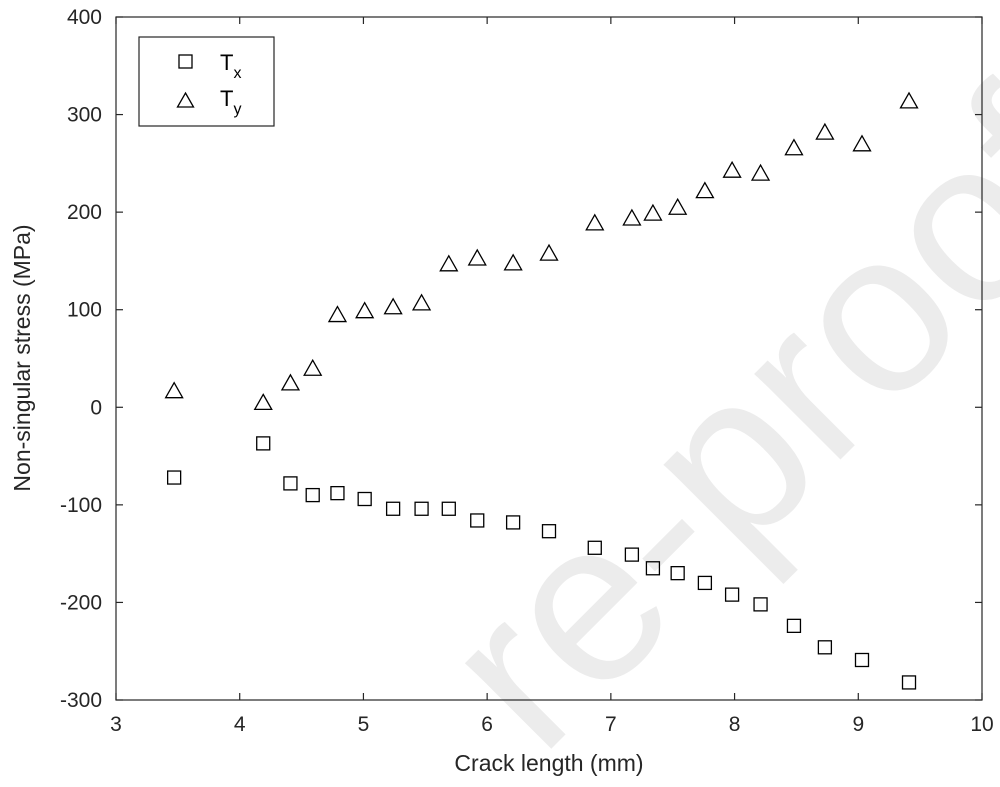 The width and height of the screenshot is (1000, 787). Describe the element at coordinates (185, 99) in the screenshot. I see `legend-marker-ty-icon` at that location.